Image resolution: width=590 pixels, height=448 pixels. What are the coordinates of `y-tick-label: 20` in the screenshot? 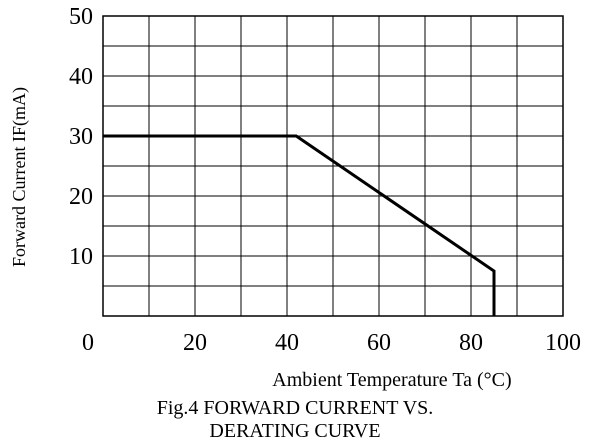 It's located at (81, 197).